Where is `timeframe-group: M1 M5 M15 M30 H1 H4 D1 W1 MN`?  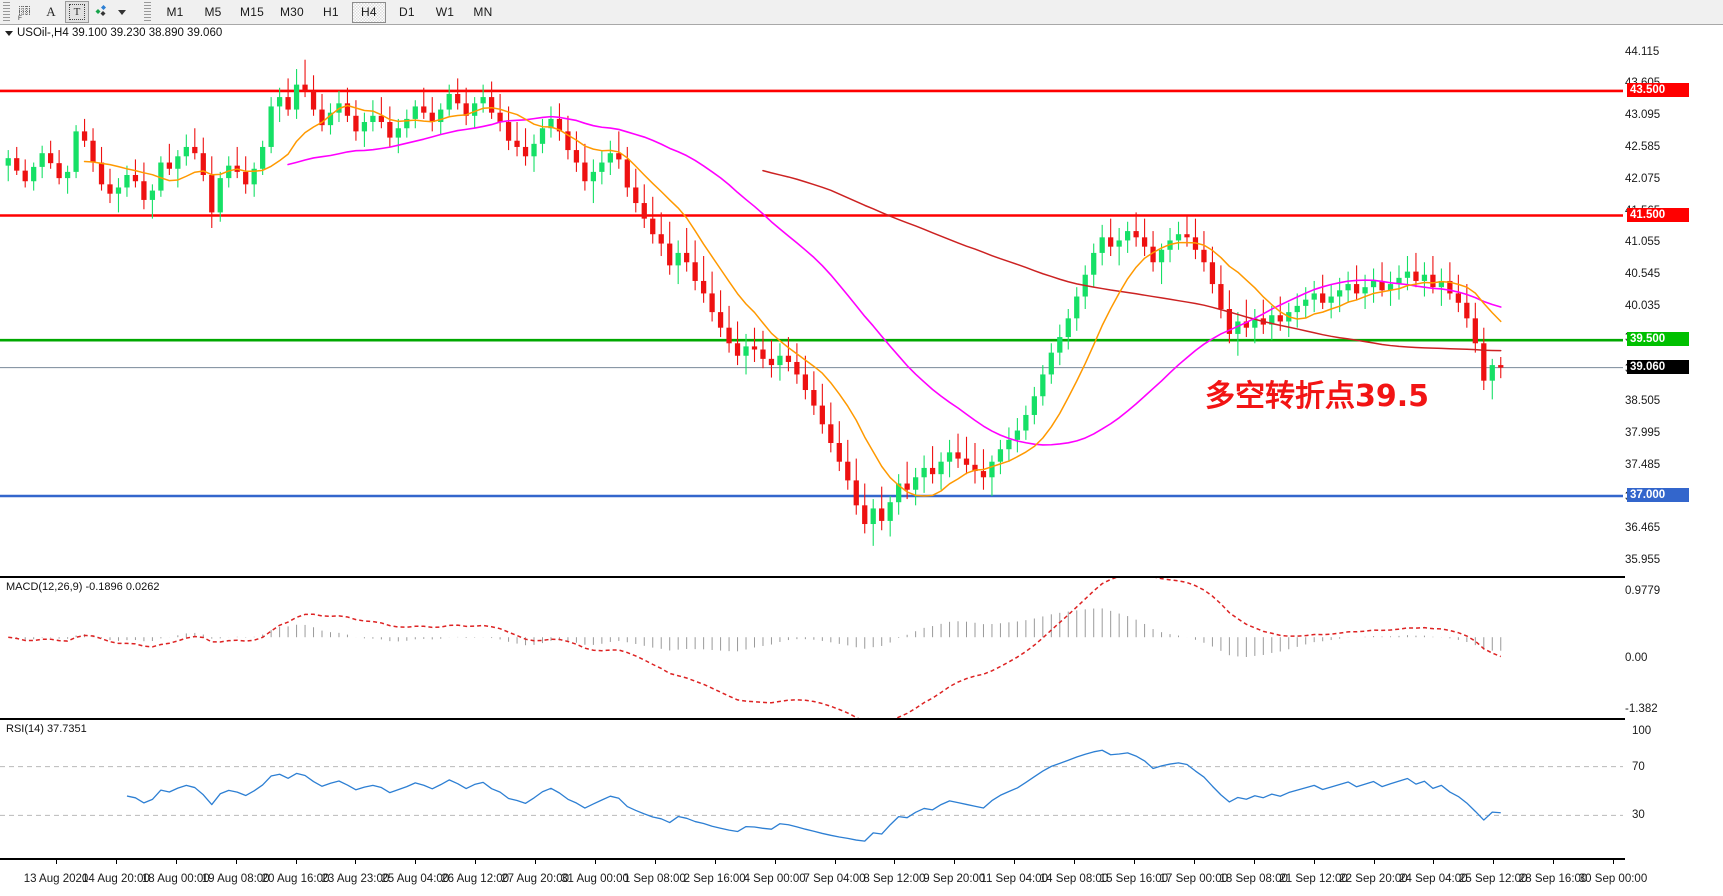 timeframe-group: M1 M5 M15 M30 H1 H4 D1 W1 MN is located at coordinates (329, 12).